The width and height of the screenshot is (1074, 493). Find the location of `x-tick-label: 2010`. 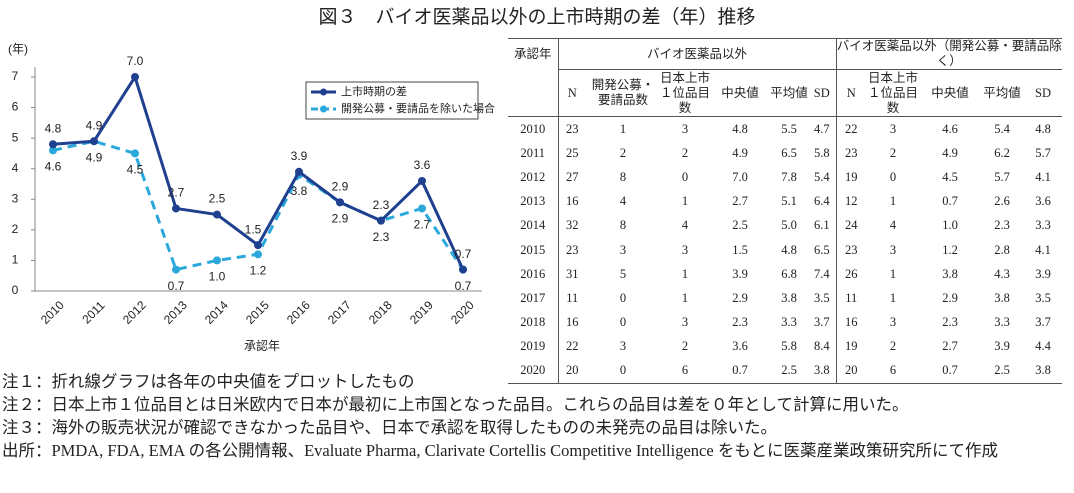

x-tick-label: 2010 is located at coordinates (52, 312).